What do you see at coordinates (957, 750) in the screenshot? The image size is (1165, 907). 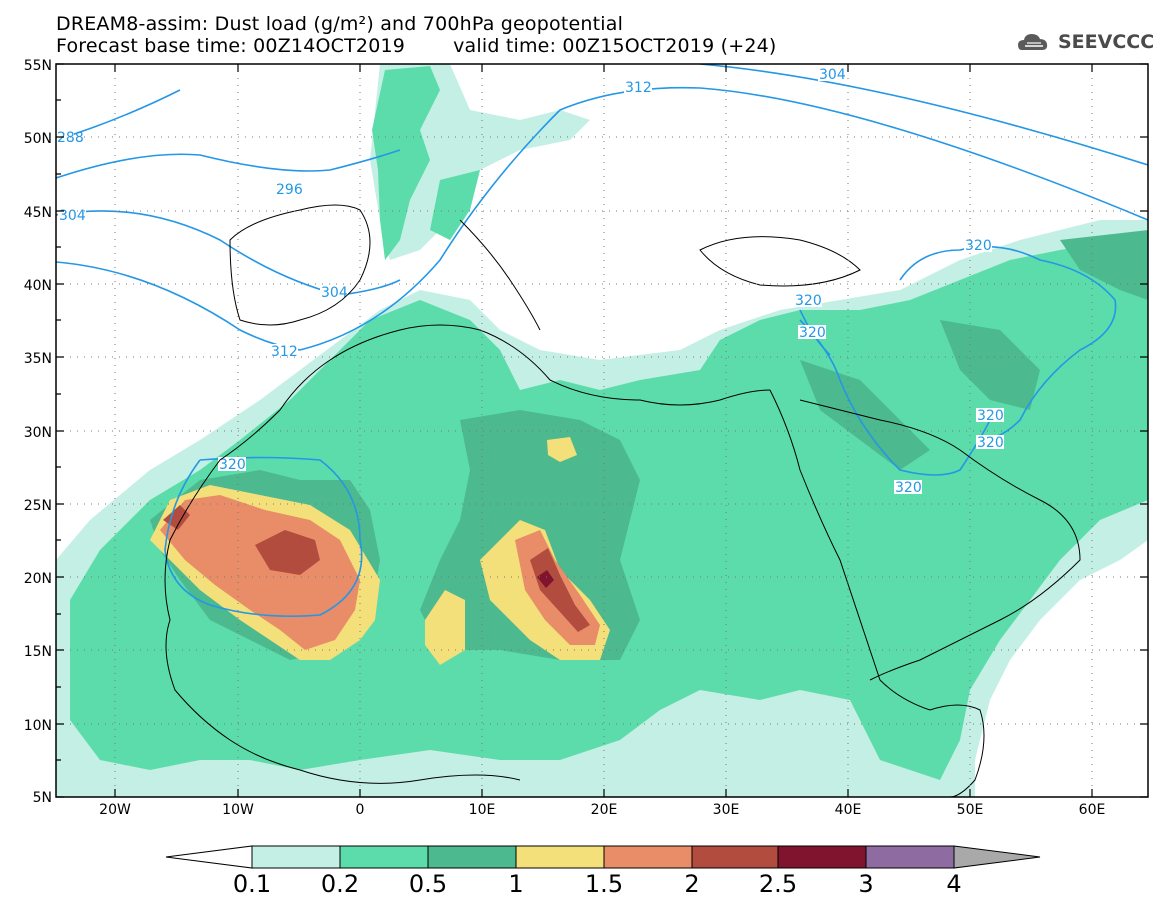 I see `coast-horn-africa` at bounding box center [957, 750].